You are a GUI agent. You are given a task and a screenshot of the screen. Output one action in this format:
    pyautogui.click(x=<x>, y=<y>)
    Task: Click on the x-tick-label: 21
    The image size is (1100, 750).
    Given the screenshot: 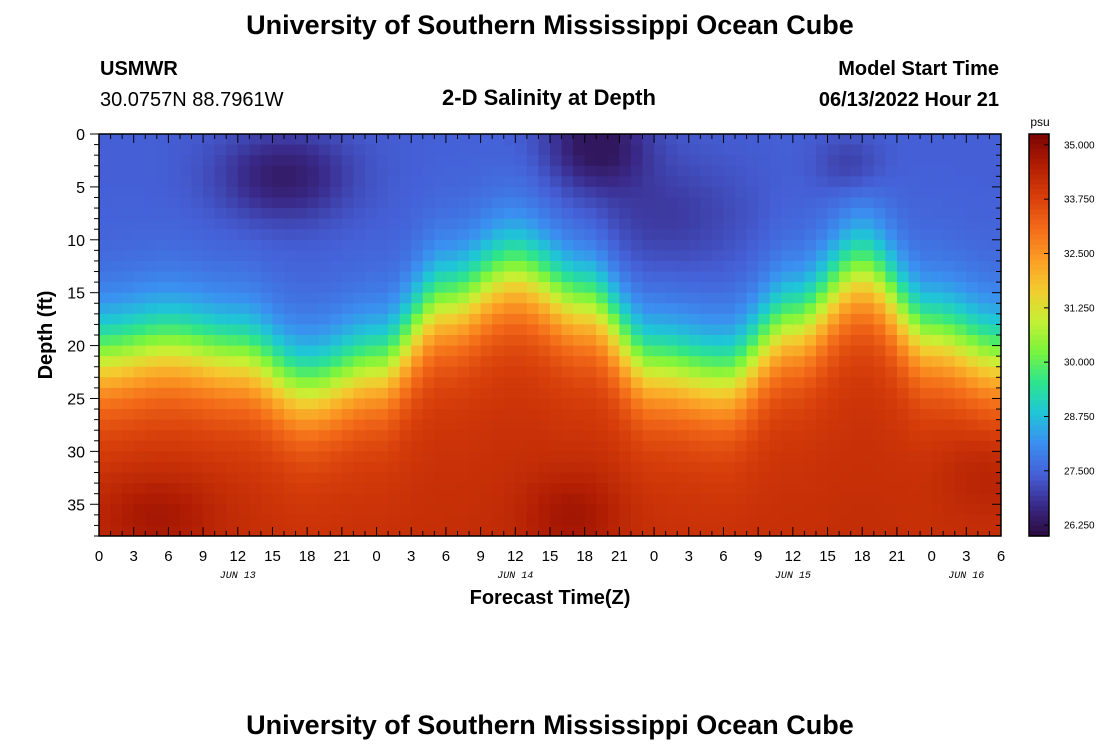 What is the action you would take?
    pyautogui.click(x=619, y=556)
    